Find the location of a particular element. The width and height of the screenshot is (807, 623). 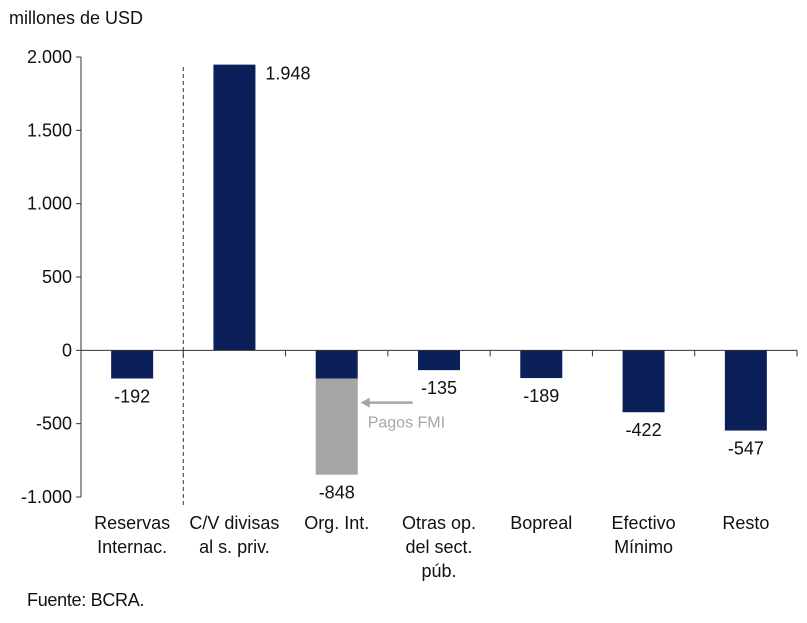

bar-segment-org-int is located at coordinates (336, 364).